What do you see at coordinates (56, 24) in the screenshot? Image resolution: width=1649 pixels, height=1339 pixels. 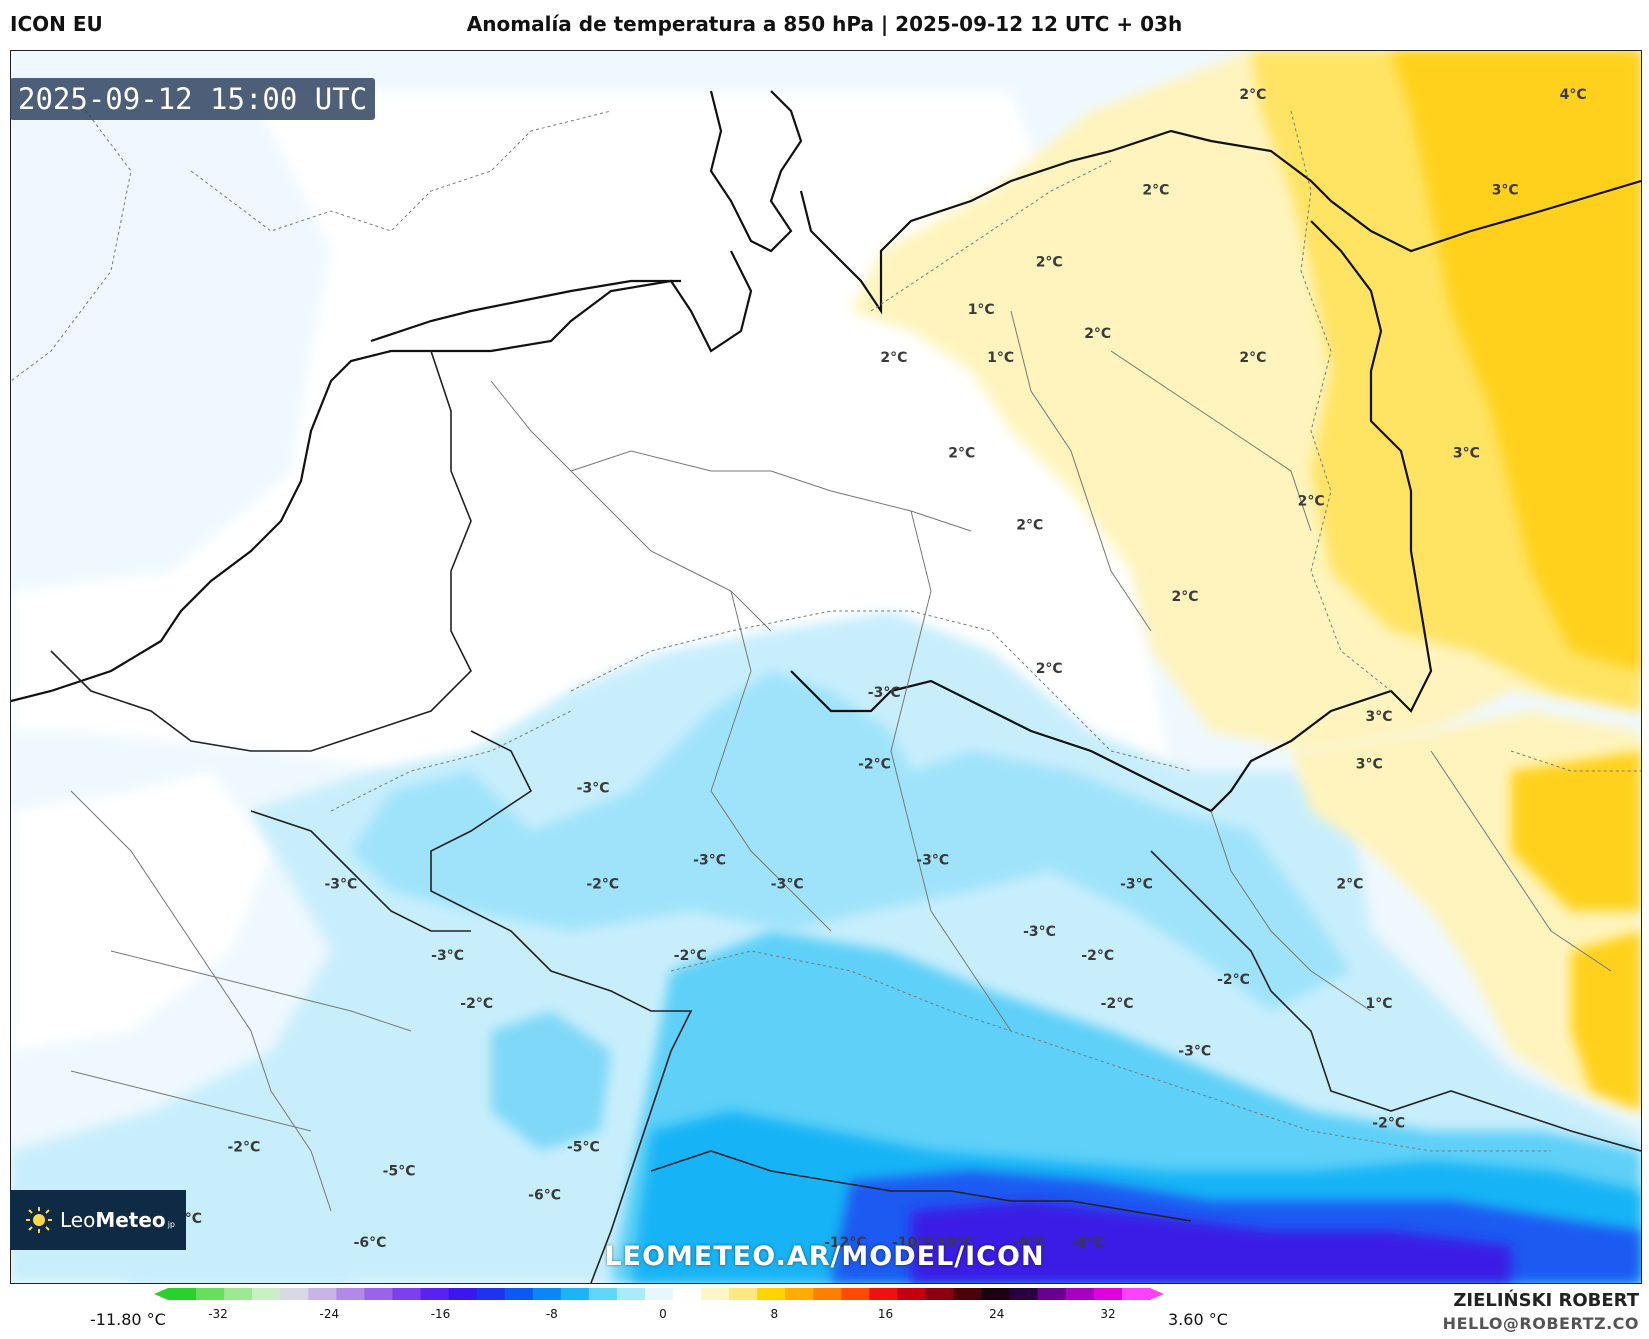 I see `model-name: ICON EU` at bounding box center [56, 24].